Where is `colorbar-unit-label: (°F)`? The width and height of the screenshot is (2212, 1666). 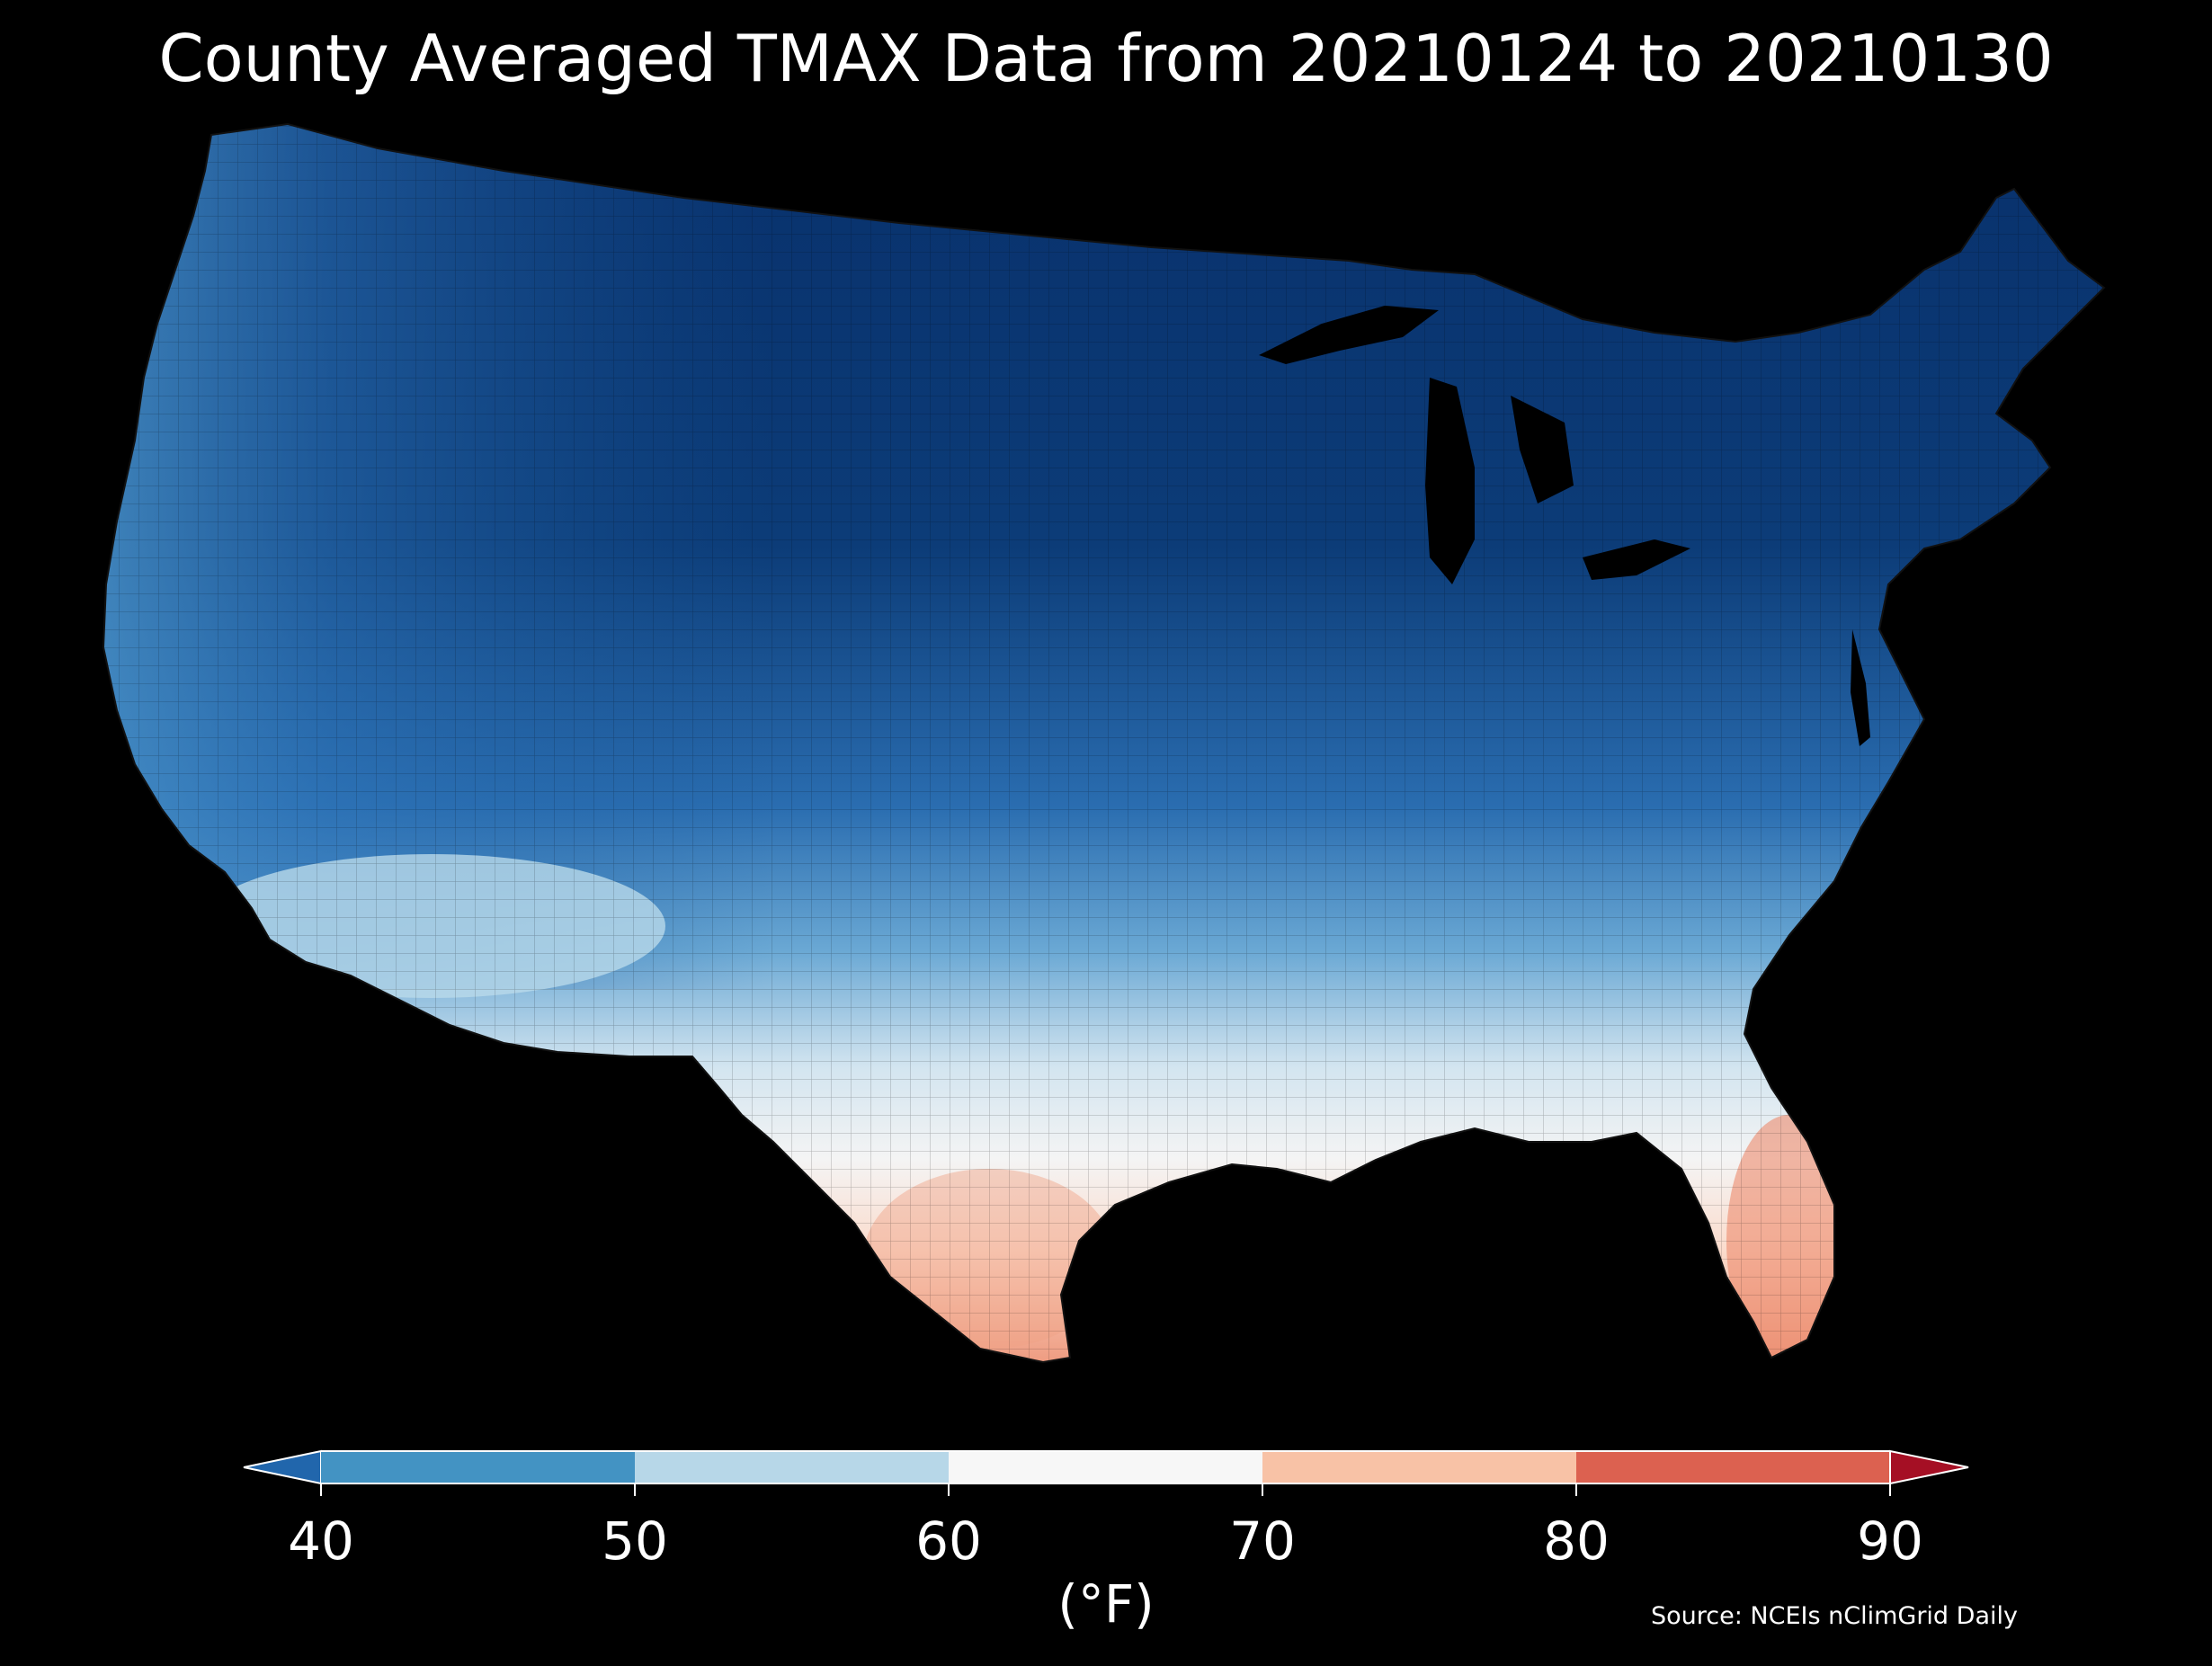 colorbar-unit-label: (°F) is located at coordinates (1106, 1604).